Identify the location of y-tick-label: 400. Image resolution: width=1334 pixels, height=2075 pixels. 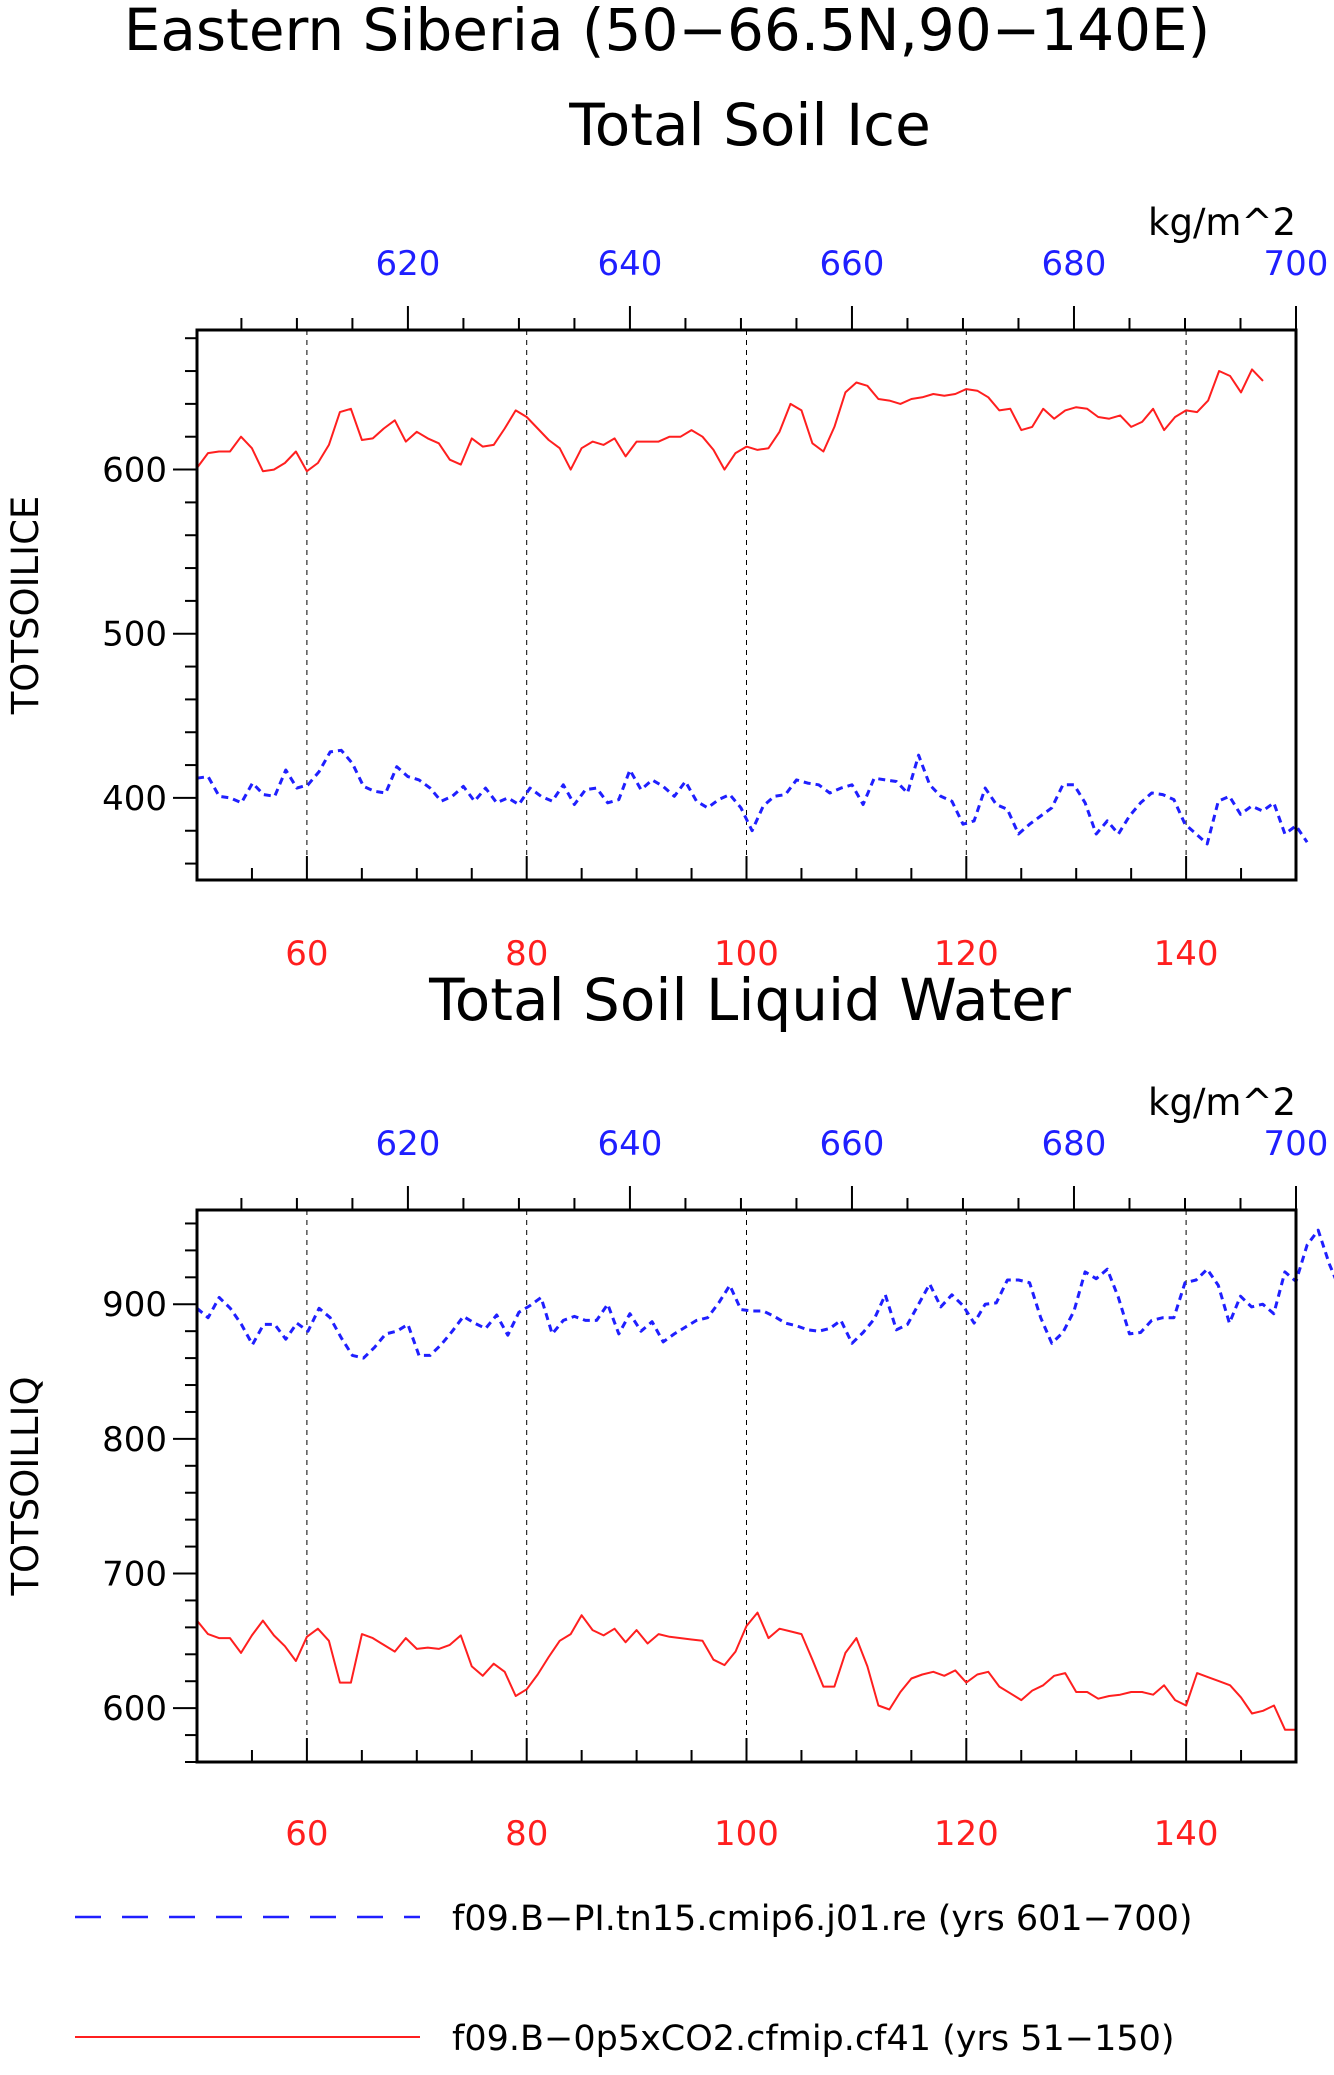
(134, 799).